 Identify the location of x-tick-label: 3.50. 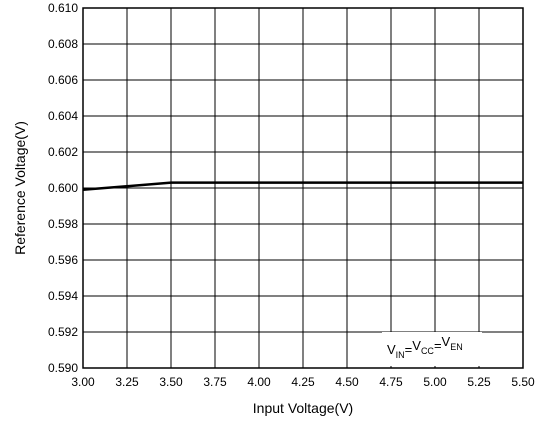
(171, 382).